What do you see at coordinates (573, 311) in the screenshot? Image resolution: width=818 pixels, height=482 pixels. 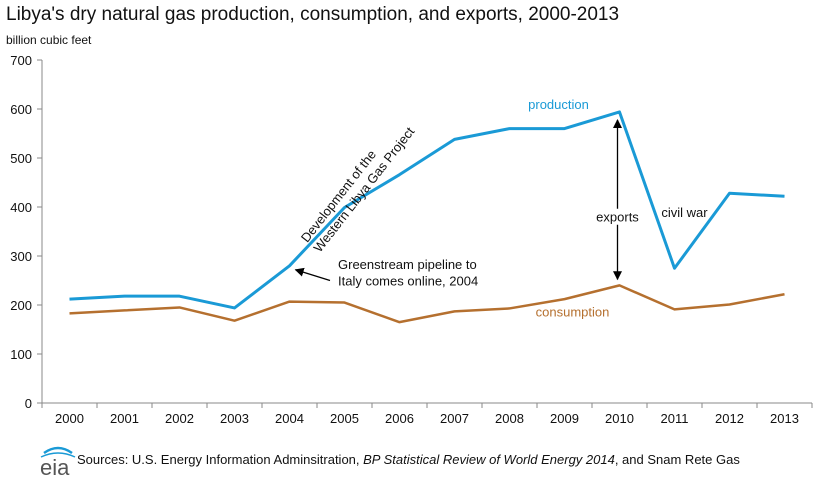 I see `consumption-series-label: consumption` at bounding box center [573, 311].